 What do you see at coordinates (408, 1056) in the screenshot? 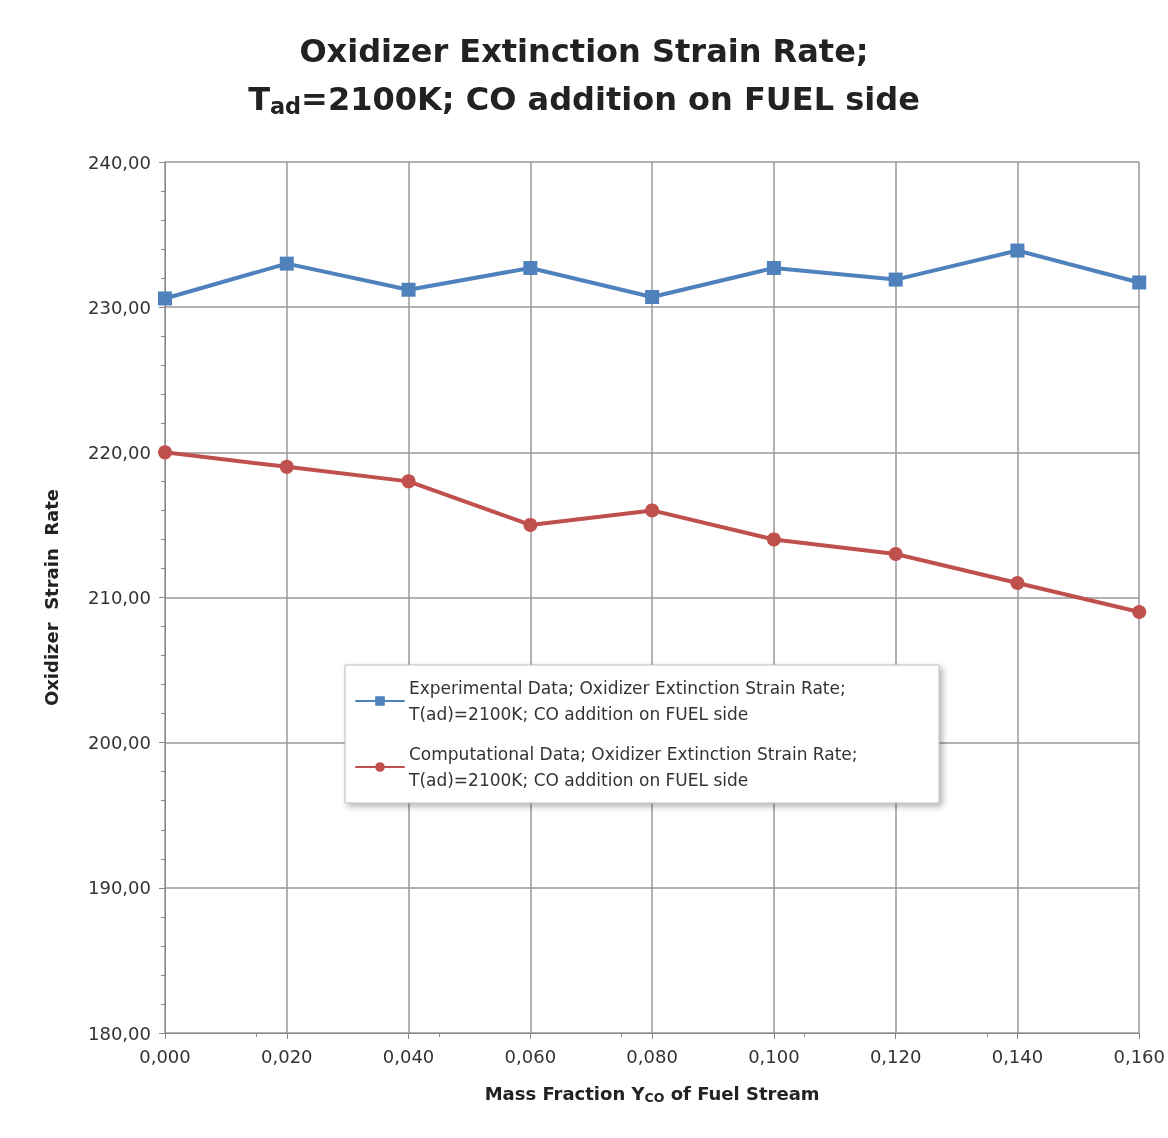
I see `x-tick-label: 0,040` at bounding box center [408, 1056].